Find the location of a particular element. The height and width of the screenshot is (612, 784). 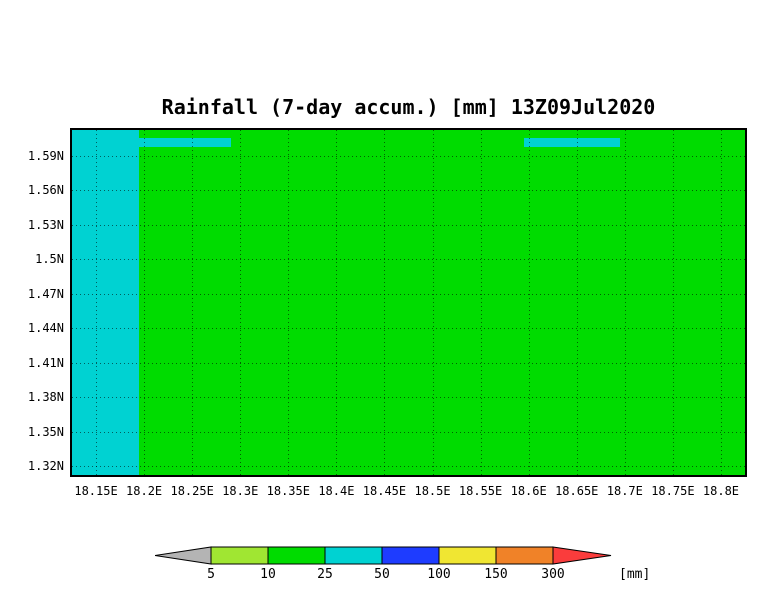

x-tick-label: 18.6E is located at coordinates (528, 491).